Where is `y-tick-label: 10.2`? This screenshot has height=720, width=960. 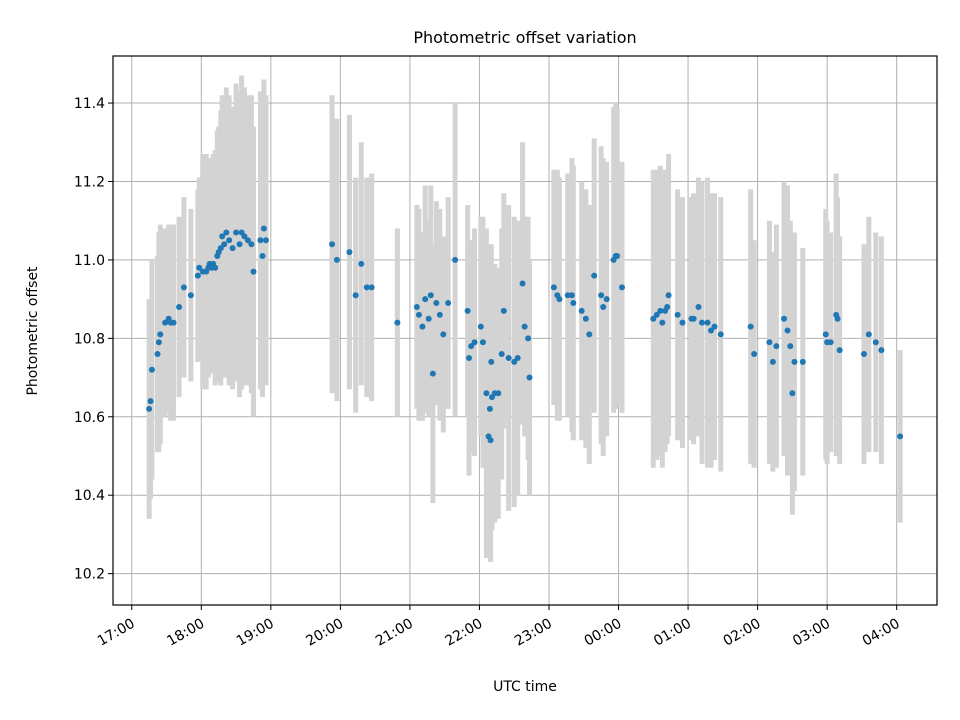
y-tick-label: 10.2 is located at coordinates (89, 575).